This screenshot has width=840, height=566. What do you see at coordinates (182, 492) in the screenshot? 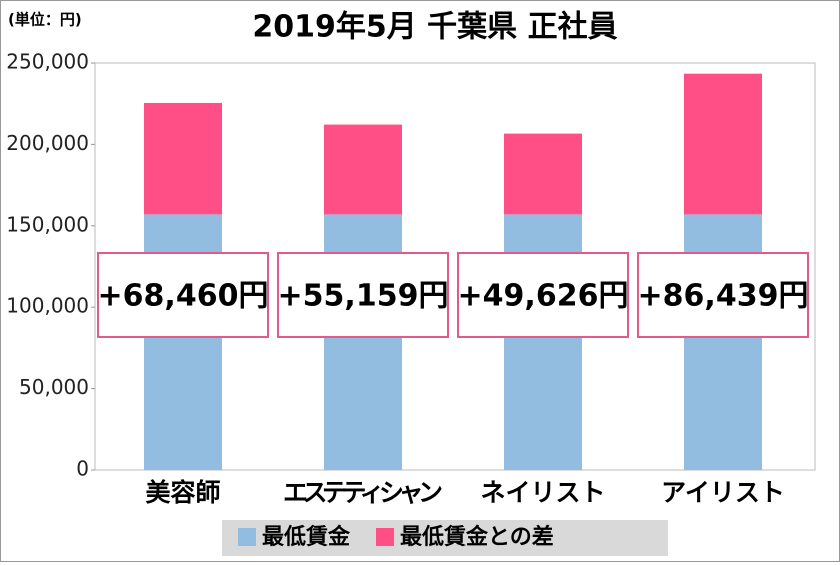
I see `x-tick-label: 美容師` at bounding box center [182, 492].